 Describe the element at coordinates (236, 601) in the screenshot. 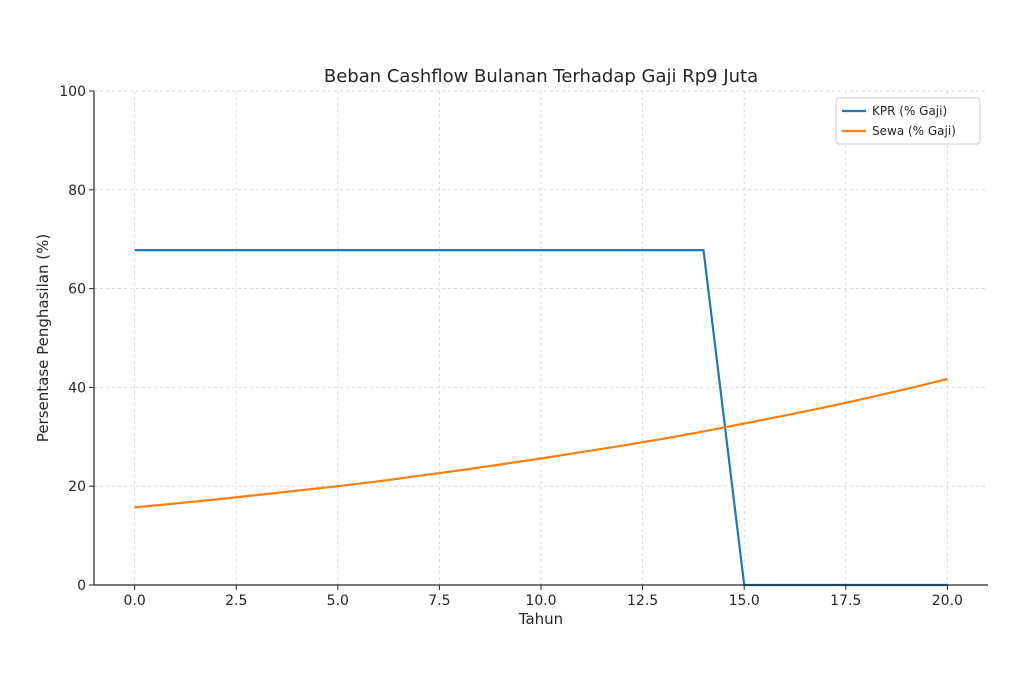

I see `x-tick-label: 2.5` at that location.